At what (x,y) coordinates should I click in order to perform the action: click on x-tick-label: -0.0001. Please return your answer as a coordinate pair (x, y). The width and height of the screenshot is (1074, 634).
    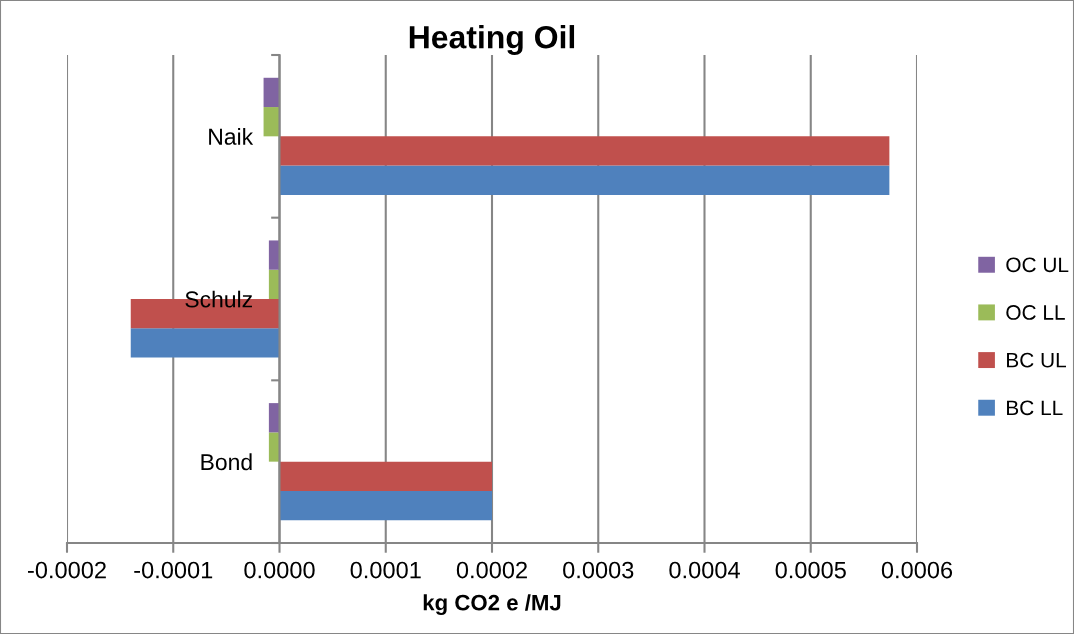
    Looking at the image, I should click on (173, 570).